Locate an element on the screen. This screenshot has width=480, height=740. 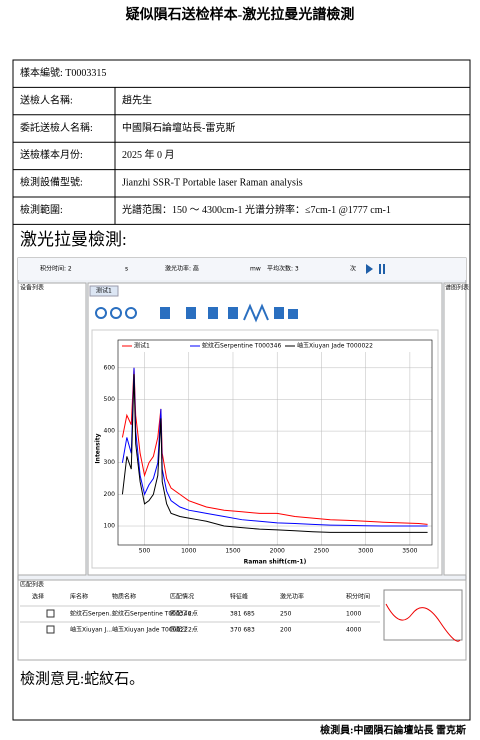
row-label: 檢測範圍: is located at coordinates (41, 209).